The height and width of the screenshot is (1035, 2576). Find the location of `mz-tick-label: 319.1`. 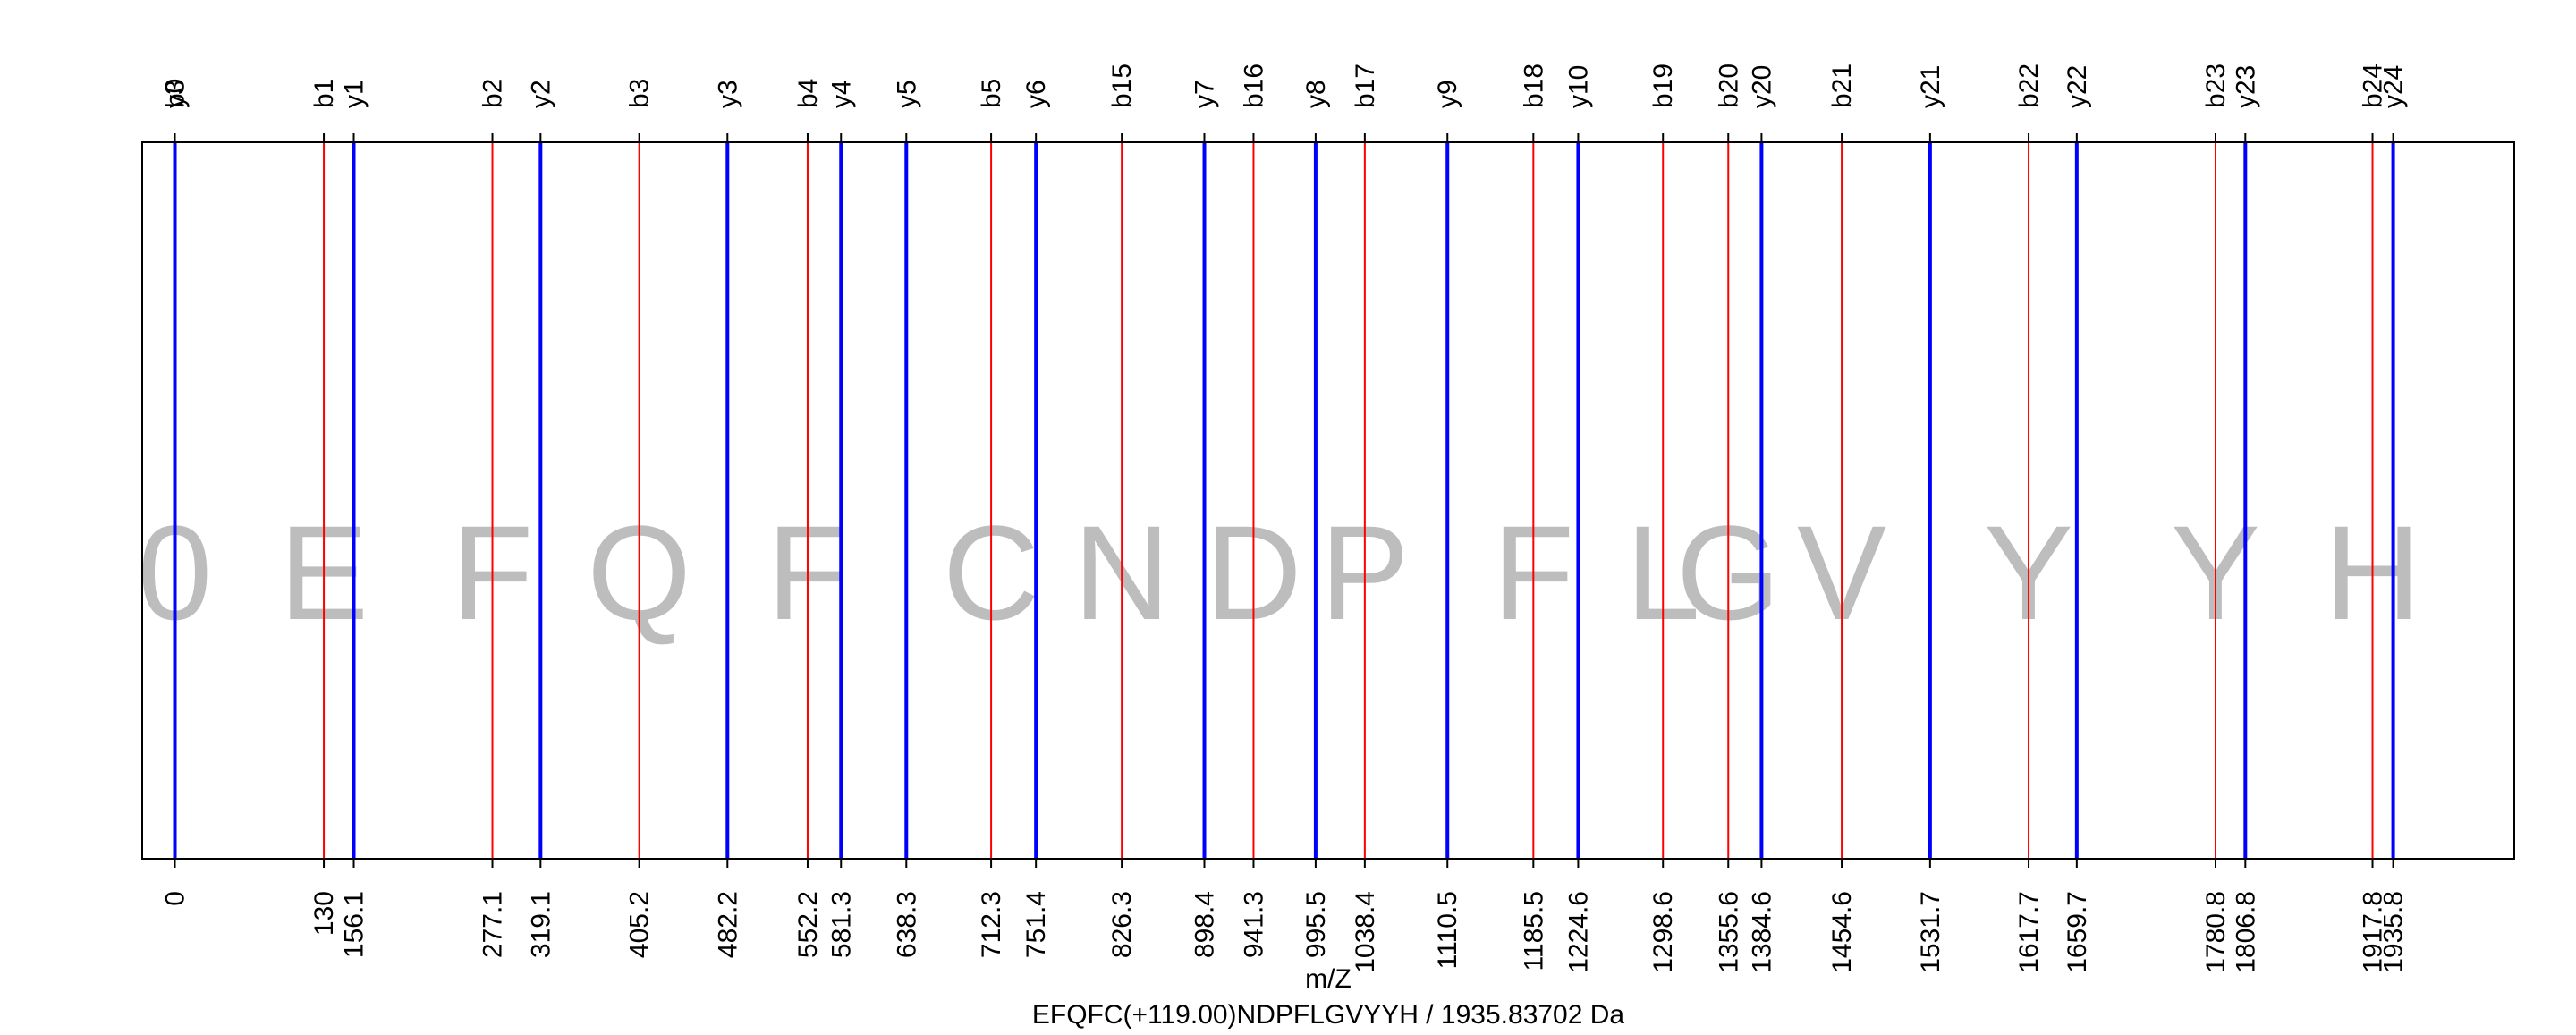

mz-tick-label: 319.1 is located at coordinates (540, 925).